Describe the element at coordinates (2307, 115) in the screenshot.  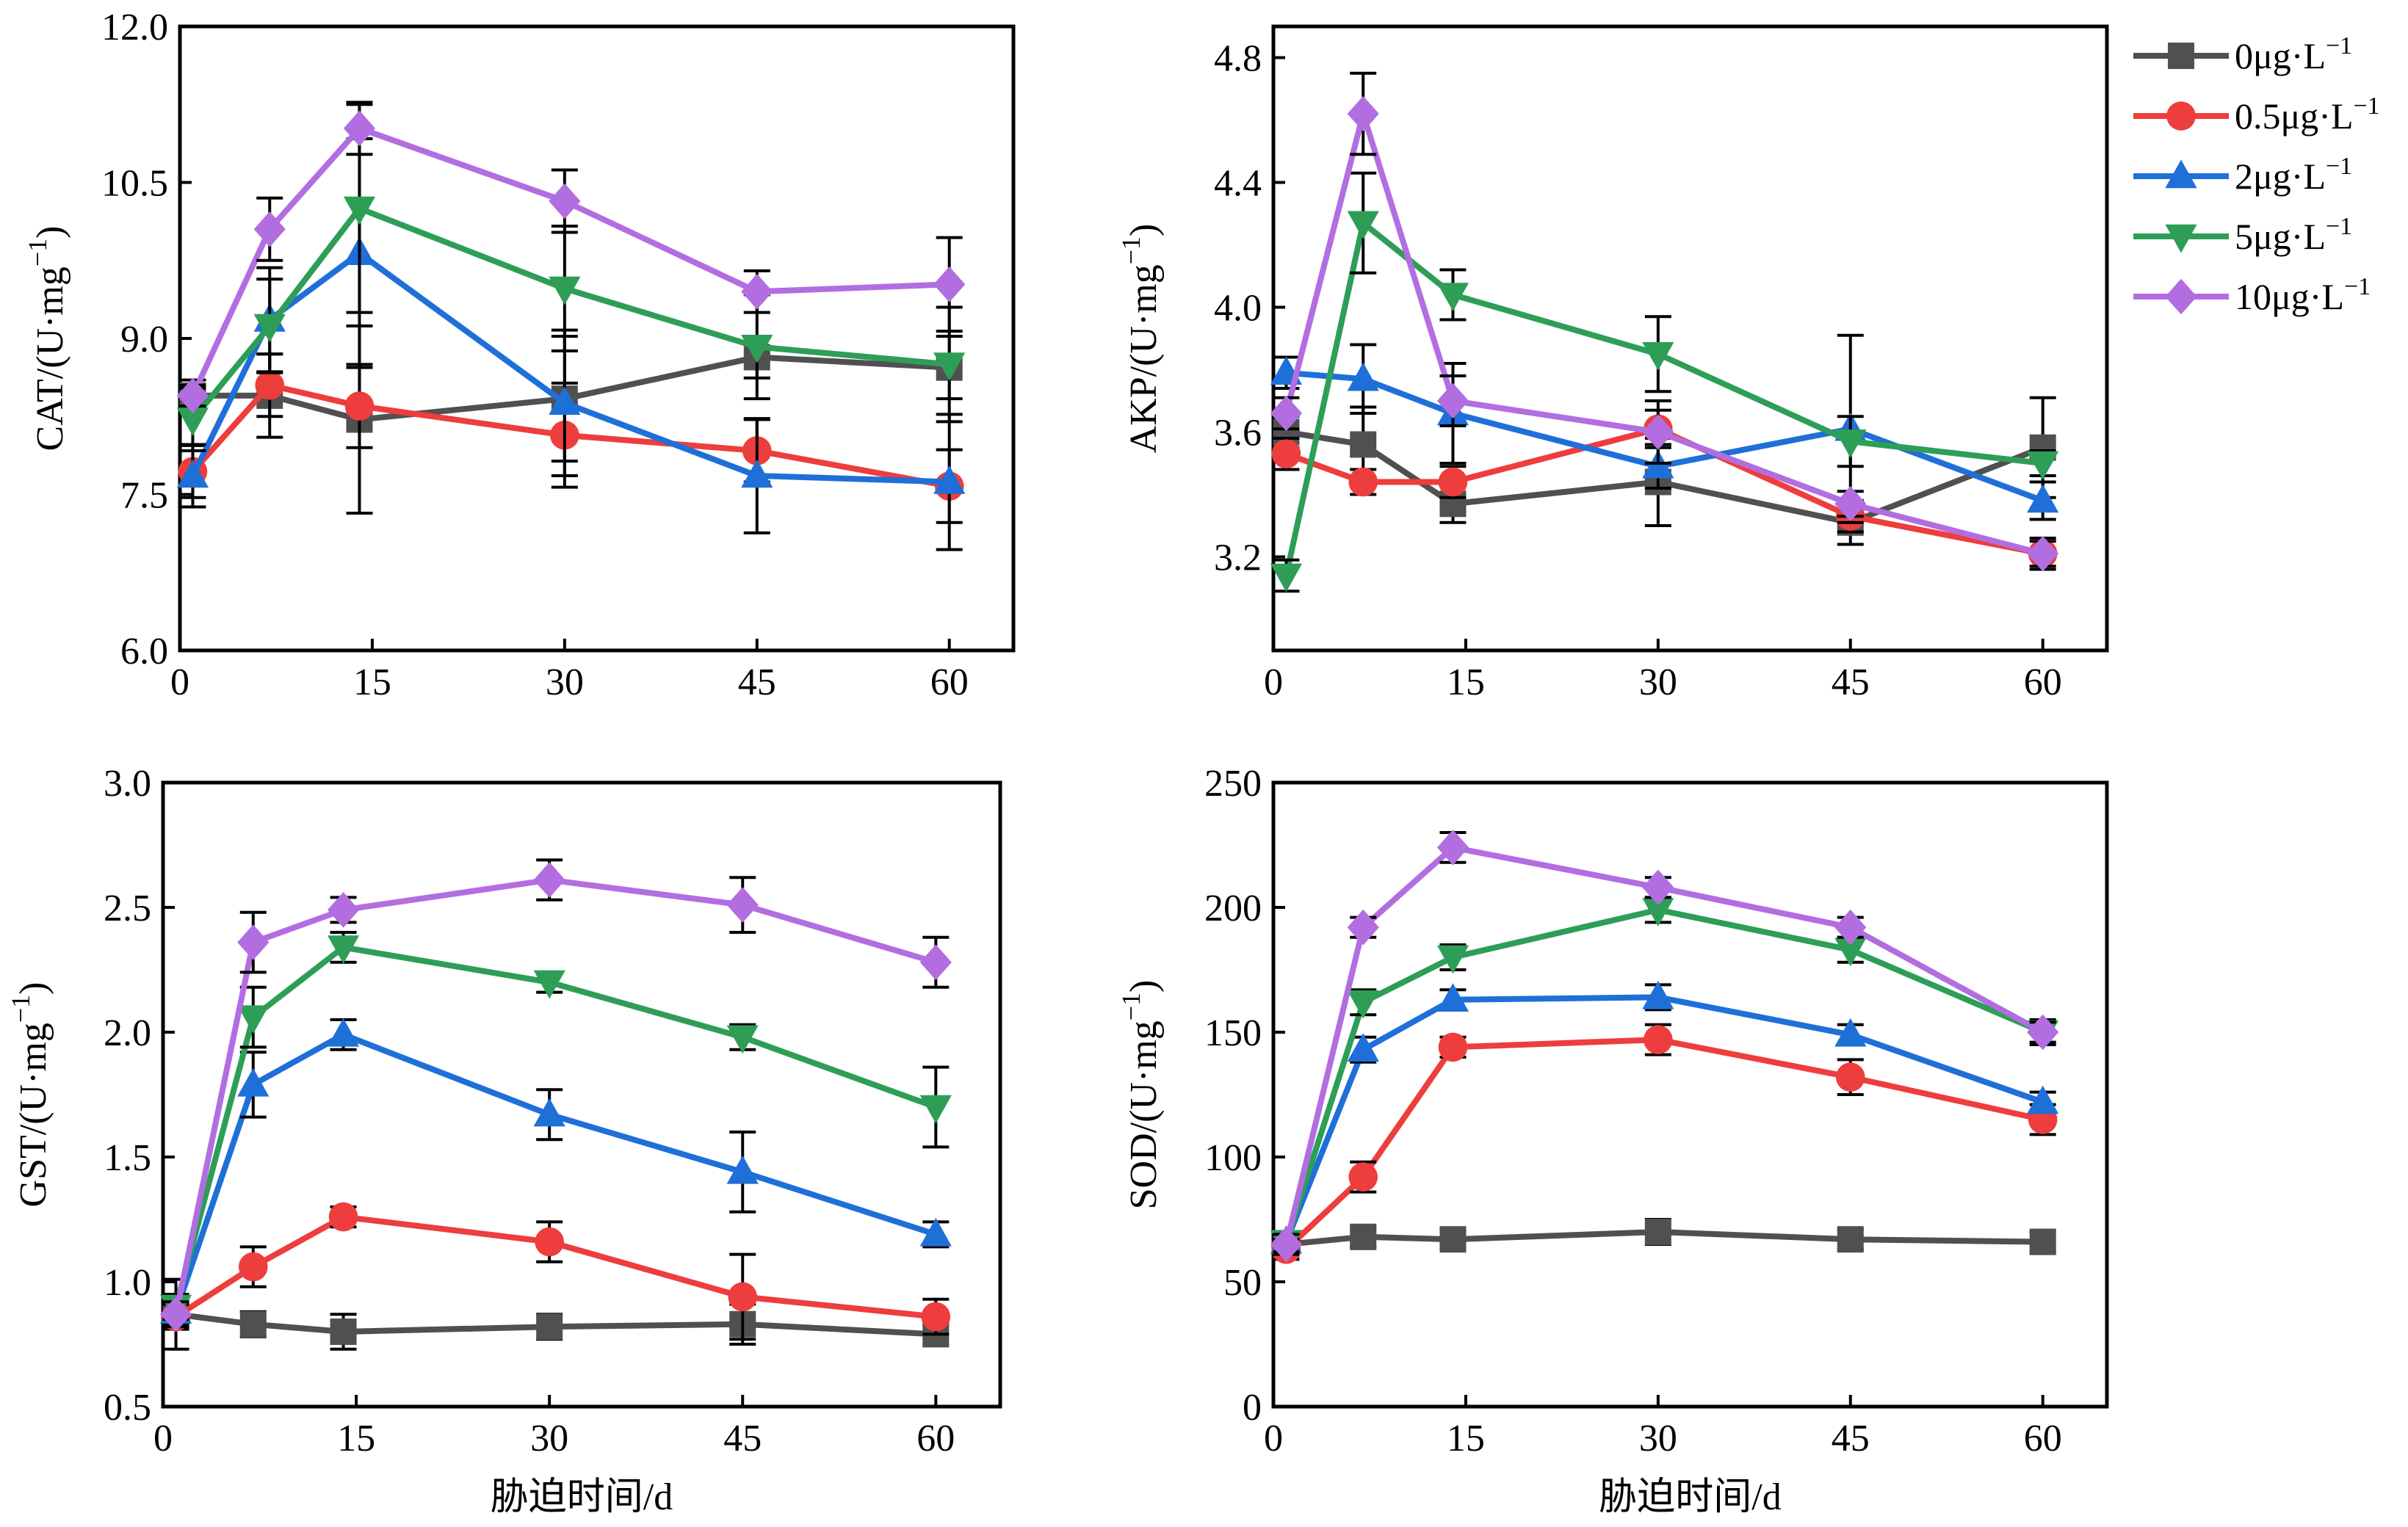
I see `legend-label: 0.5μg·L−1` at that location.